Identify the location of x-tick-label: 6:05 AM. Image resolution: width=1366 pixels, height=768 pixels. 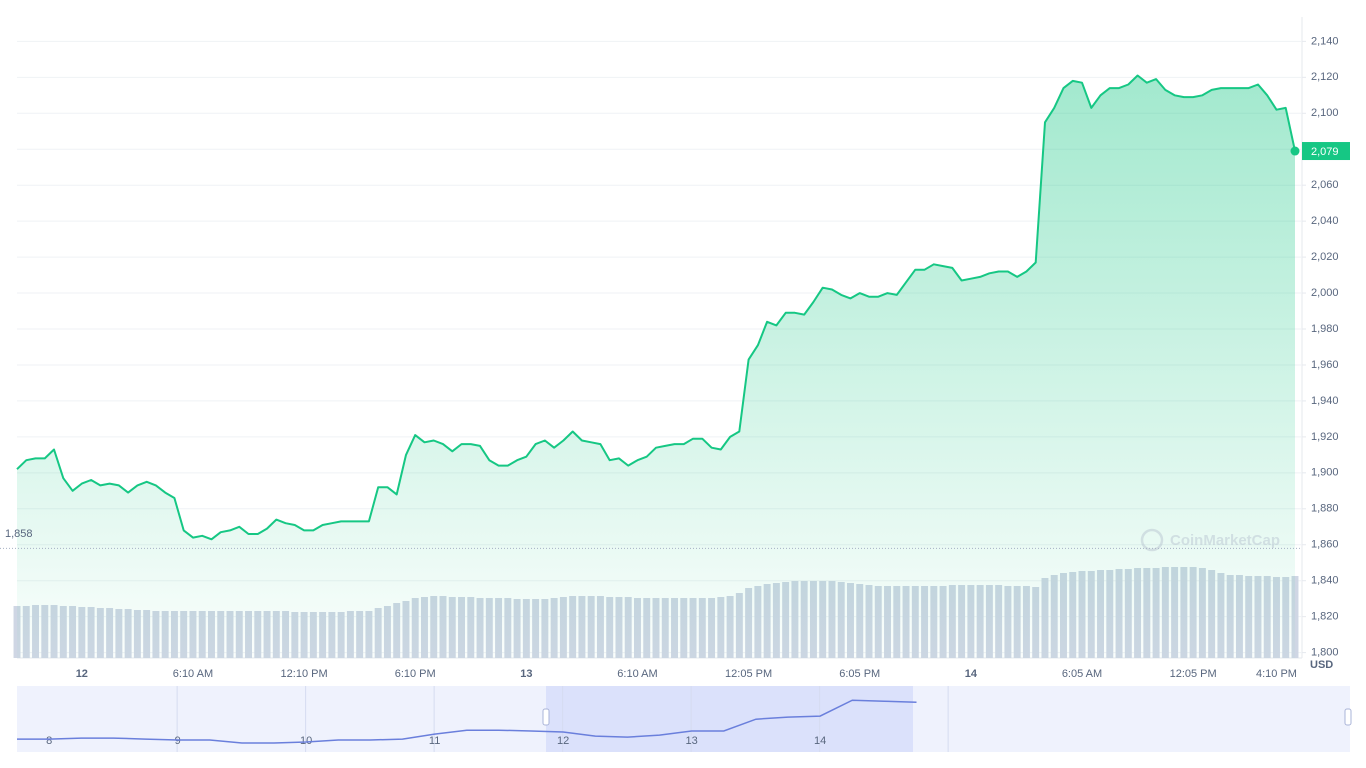
(1082, 674).